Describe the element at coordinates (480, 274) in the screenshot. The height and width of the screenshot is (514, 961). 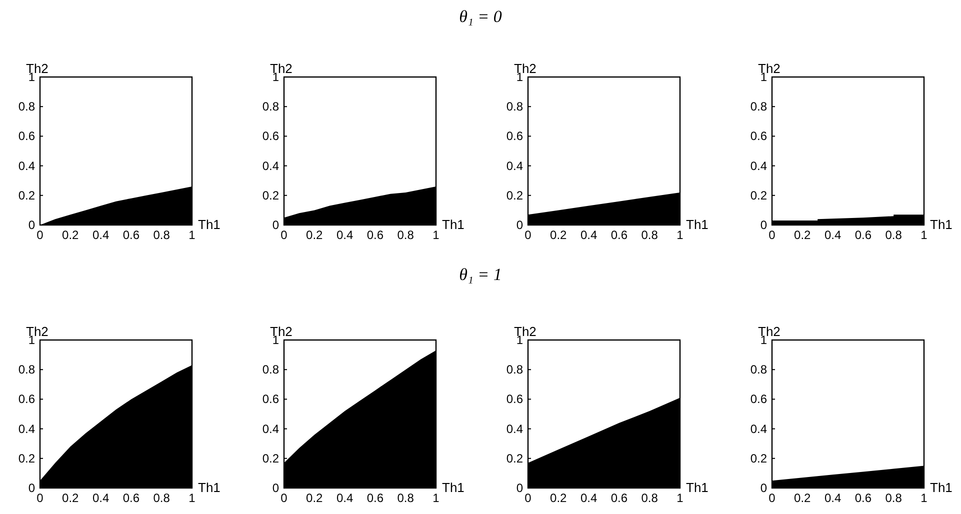
I see `text: θ₁ = 1` at that location.